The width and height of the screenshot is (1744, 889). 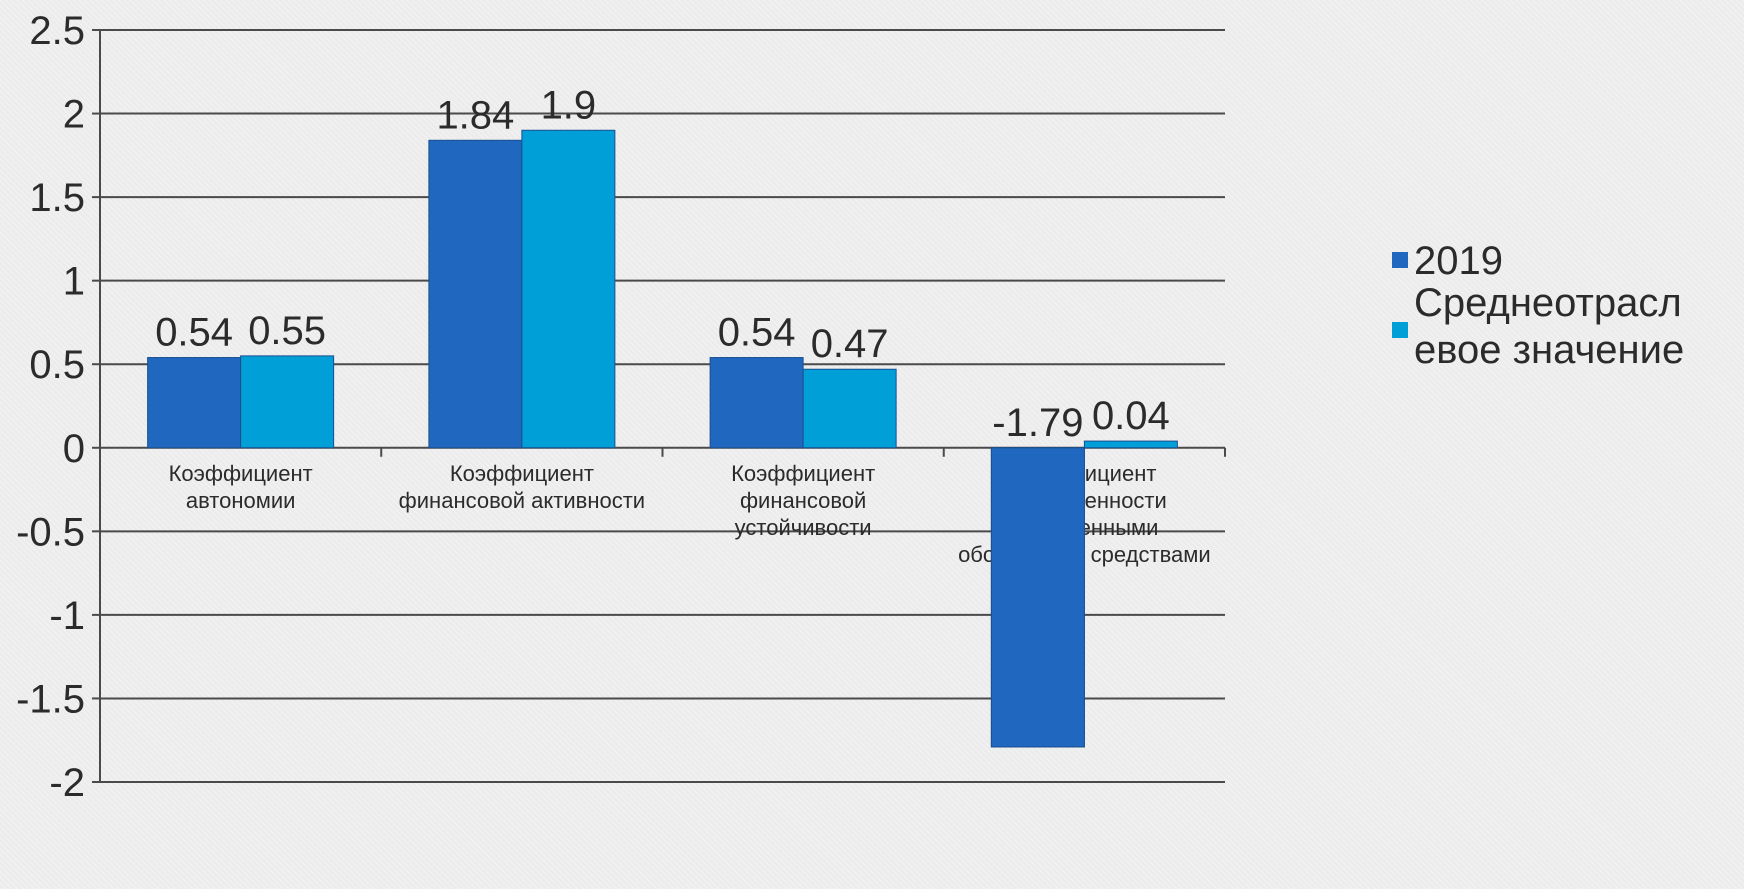 What do you see at coordinates (287, 331) in the screenshot?
I see `data-label: 0.55` at bounding box center [287, 331].